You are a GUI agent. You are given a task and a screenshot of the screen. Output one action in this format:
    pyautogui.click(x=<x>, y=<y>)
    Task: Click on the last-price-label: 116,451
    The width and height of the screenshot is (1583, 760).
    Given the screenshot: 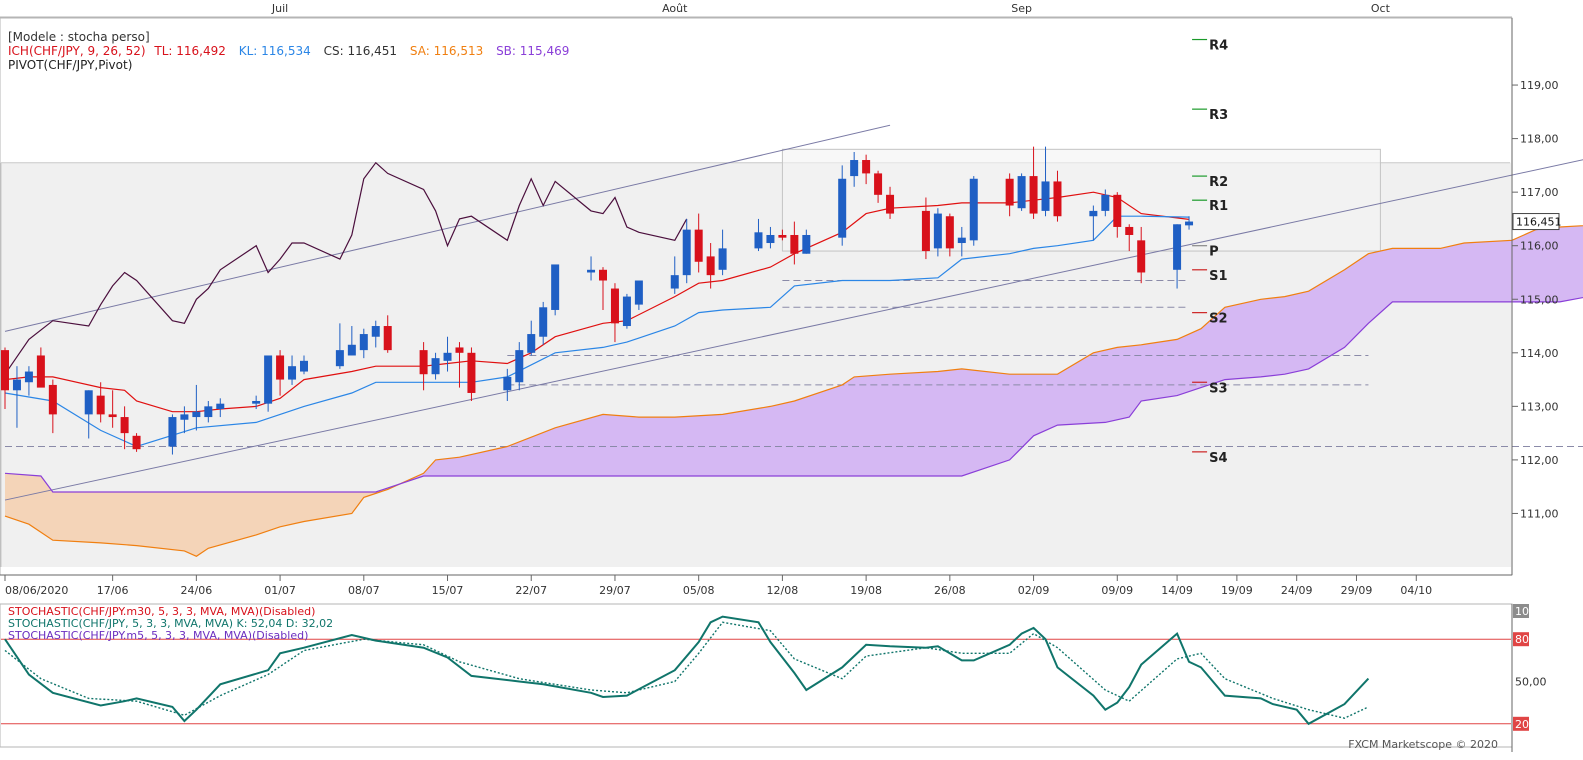 What is the action you would take?
    pyautogui.click(x=1539, y=222)
    